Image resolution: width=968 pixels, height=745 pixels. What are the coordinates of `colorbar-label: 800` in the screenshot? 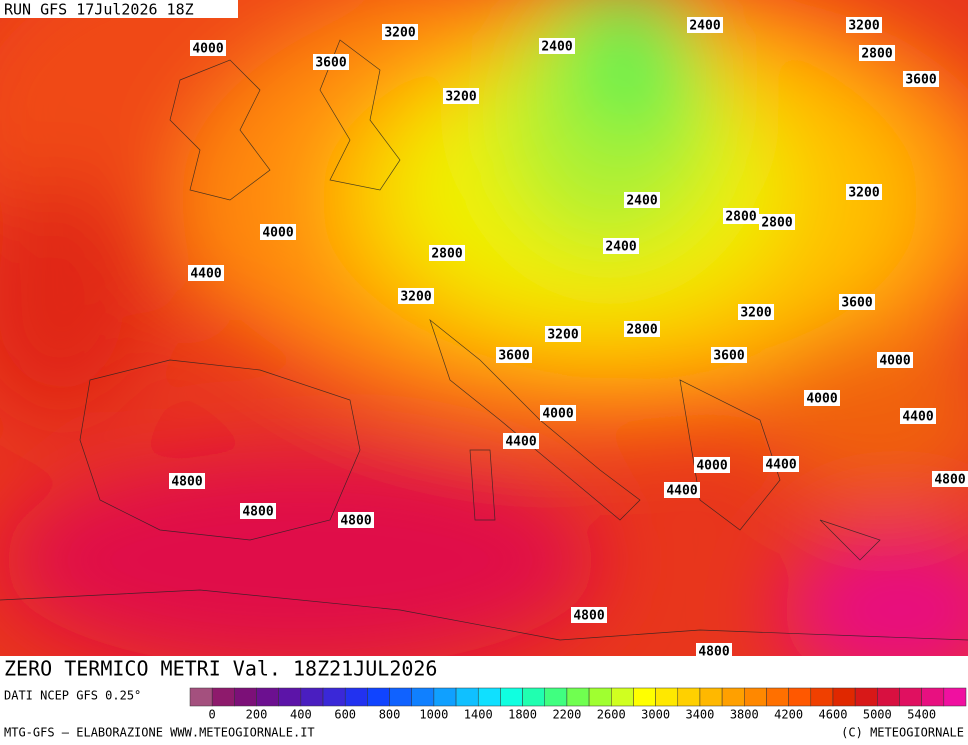 It's located at (390, 715).